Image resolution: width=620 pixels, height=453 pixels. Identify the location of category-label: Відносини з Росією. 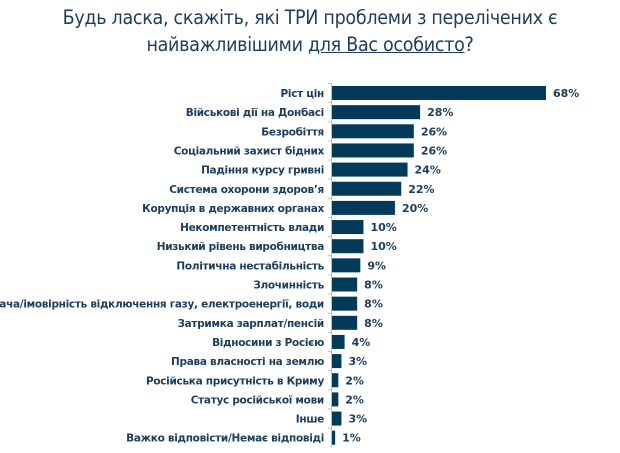
(268, 343).